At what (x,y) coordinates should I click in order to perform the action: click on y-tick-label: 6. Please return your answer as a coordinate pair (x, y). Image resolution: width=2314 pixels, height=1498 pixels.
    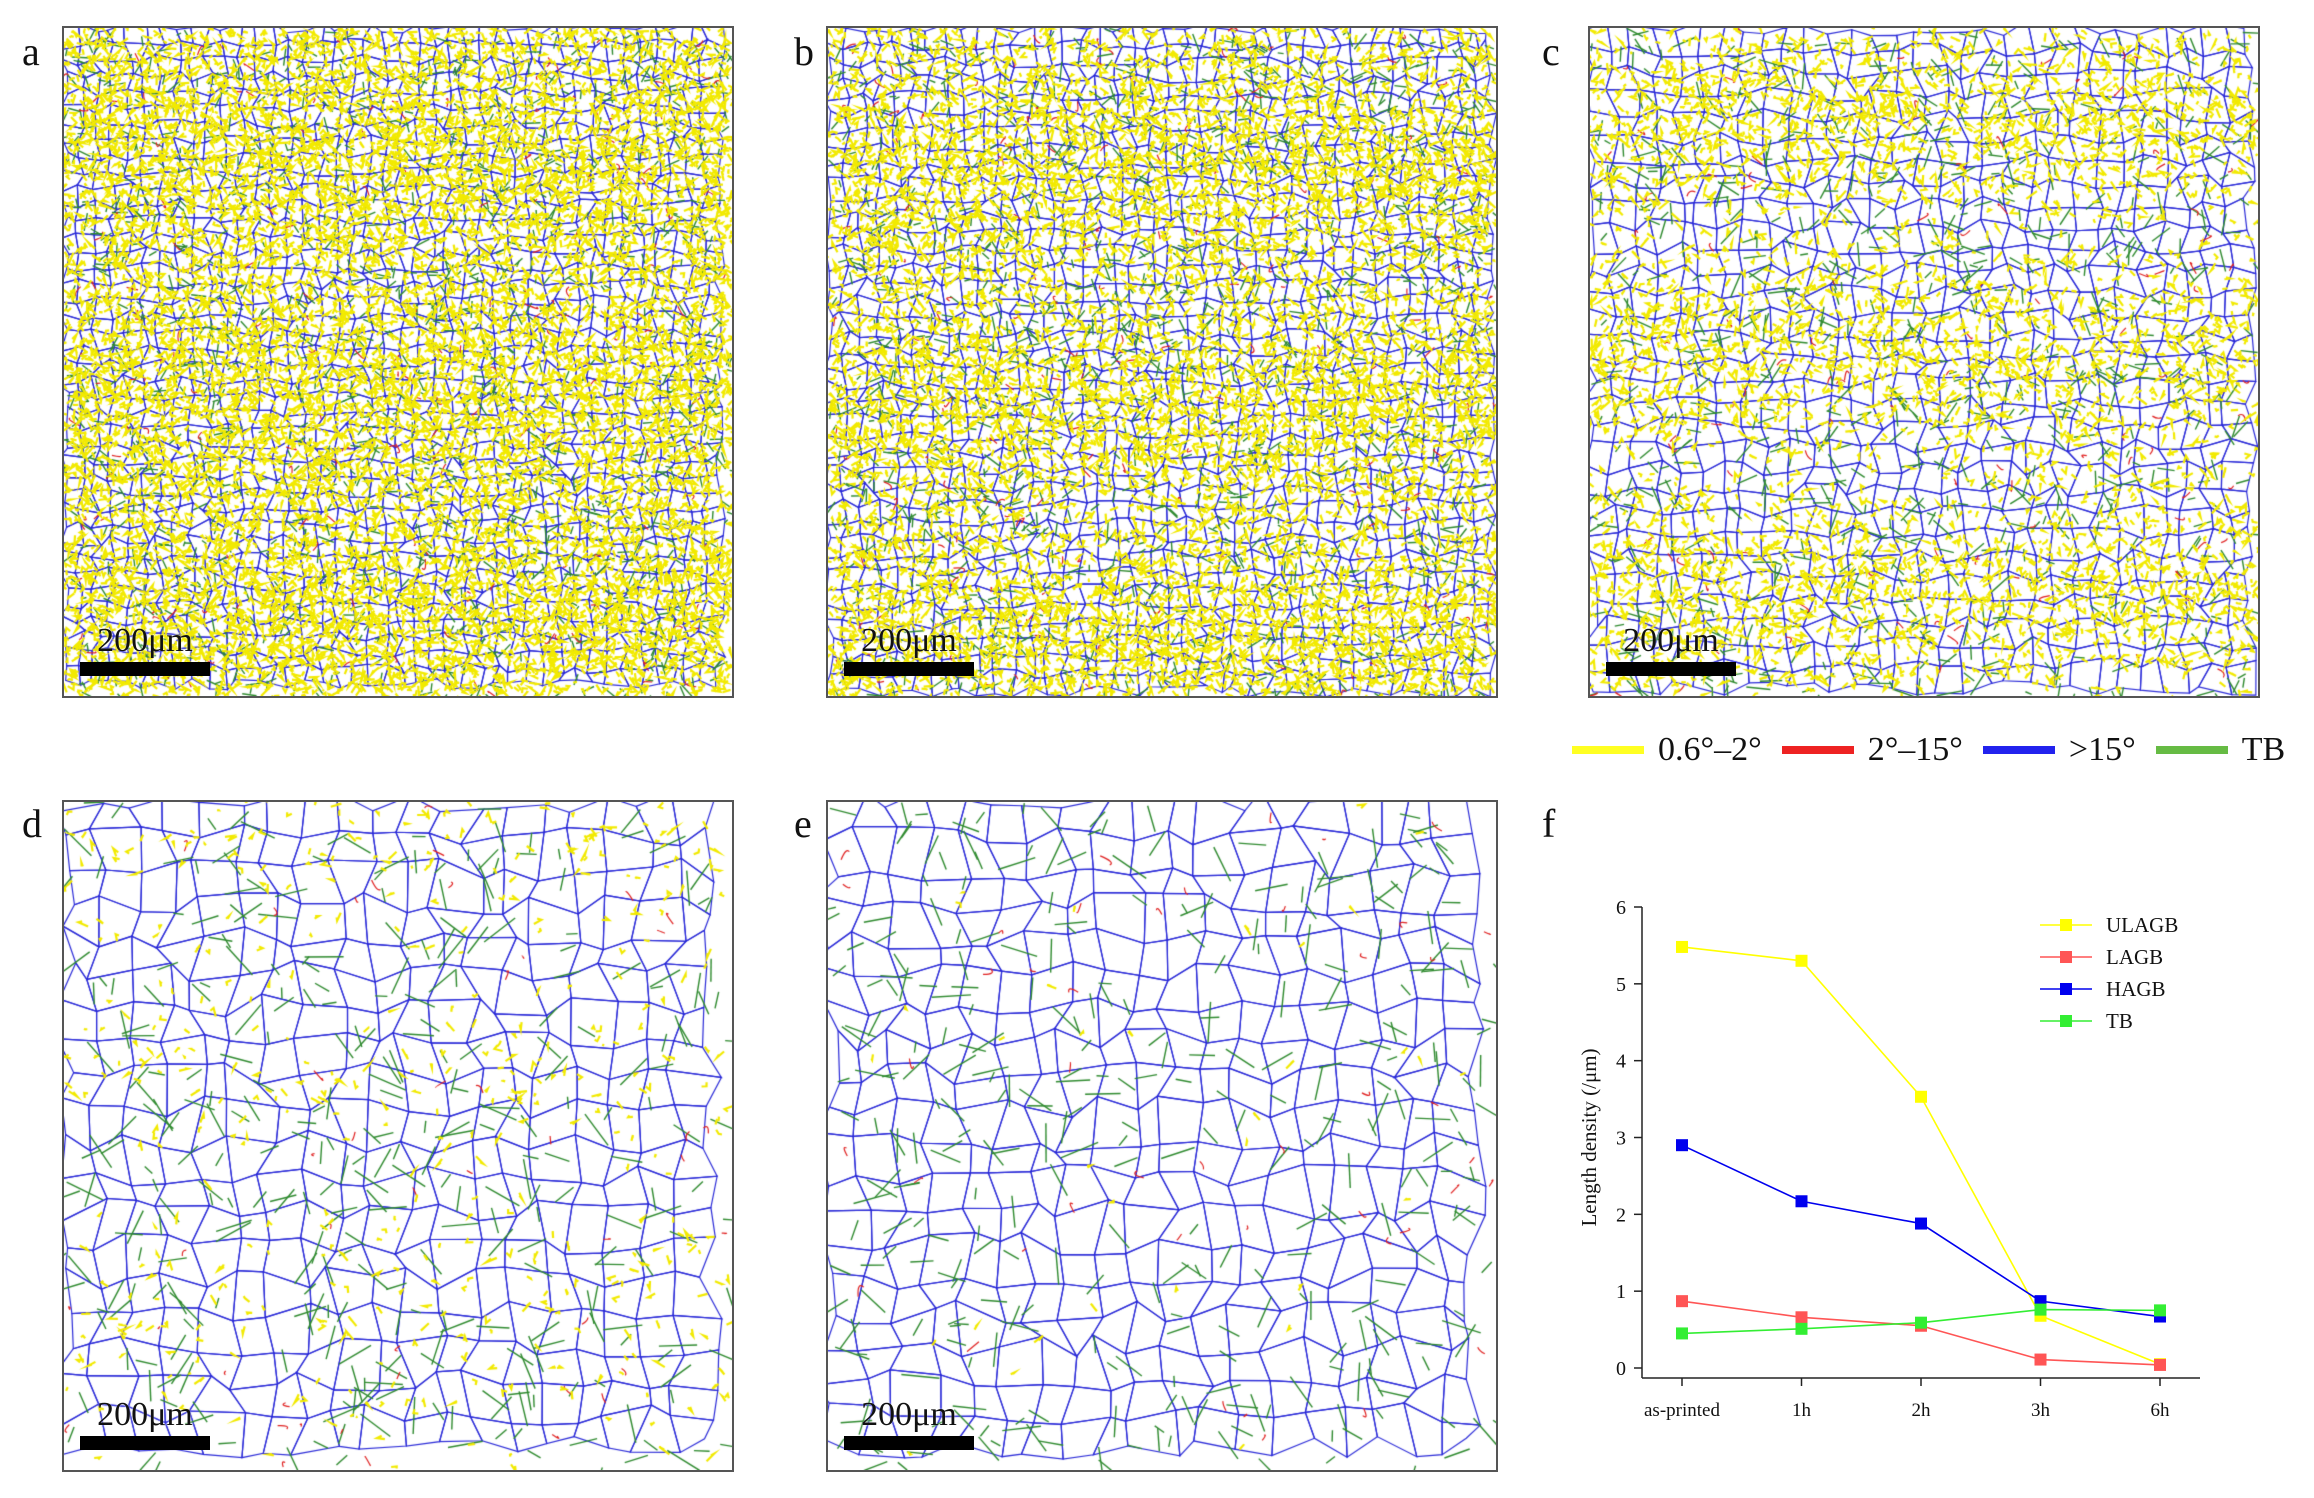
    Looking at the image, I should click on (1621, 908).